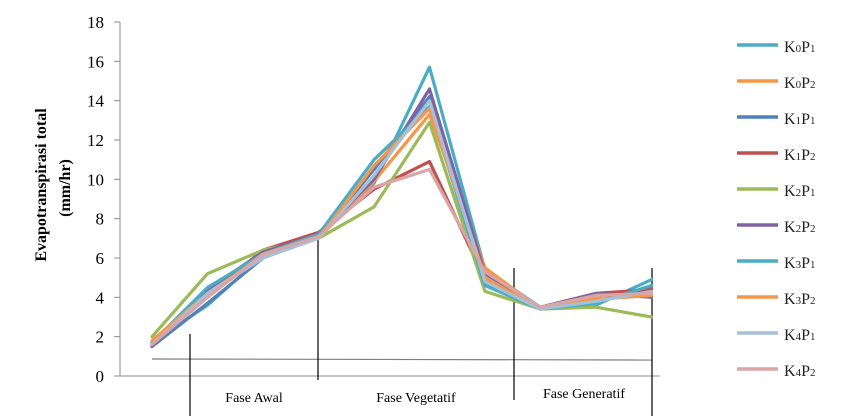 This screenshot has width=850, height=416. What do you see at coordinates (100, 297) in the screenshot?
I see `y-tick-label: 4` at bounding box center [100, 297].